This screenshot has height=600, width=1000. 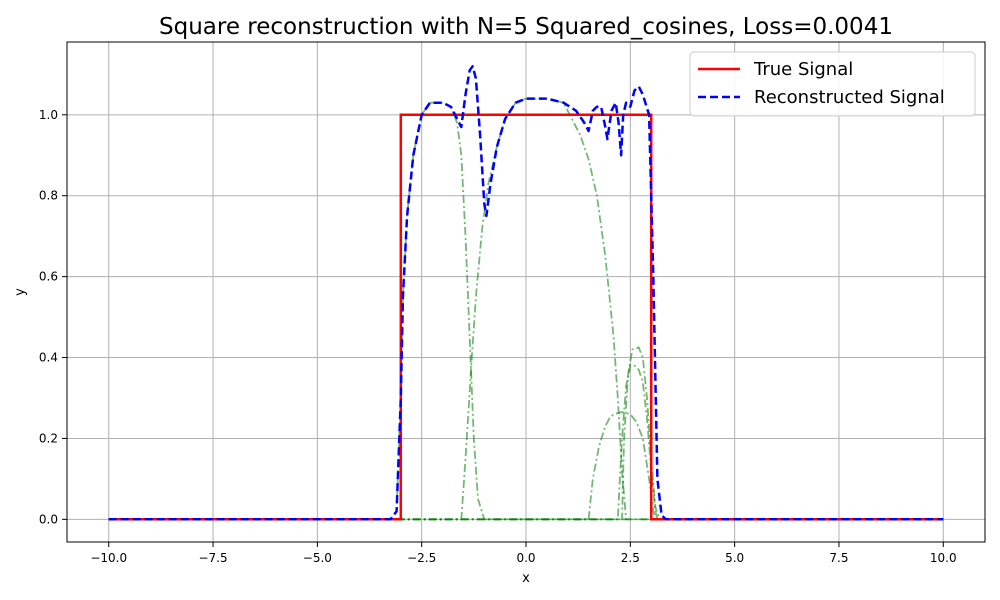 What do you see at coordinates (849, 97) in the screenshot?
I see `legend-label-reconstructed: Reconstructed Signal` at bounding box center [849, 97].